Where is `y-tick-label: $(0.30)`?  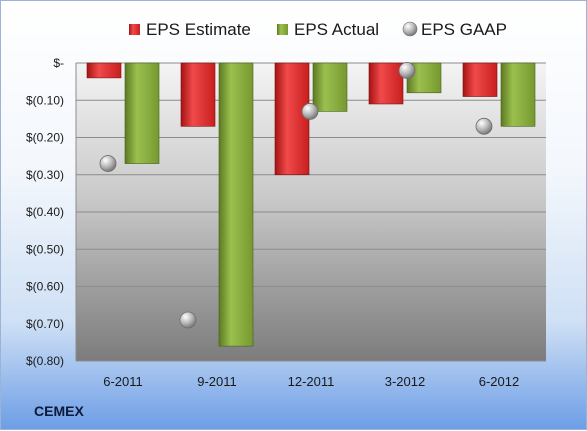
y-tick-label: $(0.30) is located at coordinates (45, 175).